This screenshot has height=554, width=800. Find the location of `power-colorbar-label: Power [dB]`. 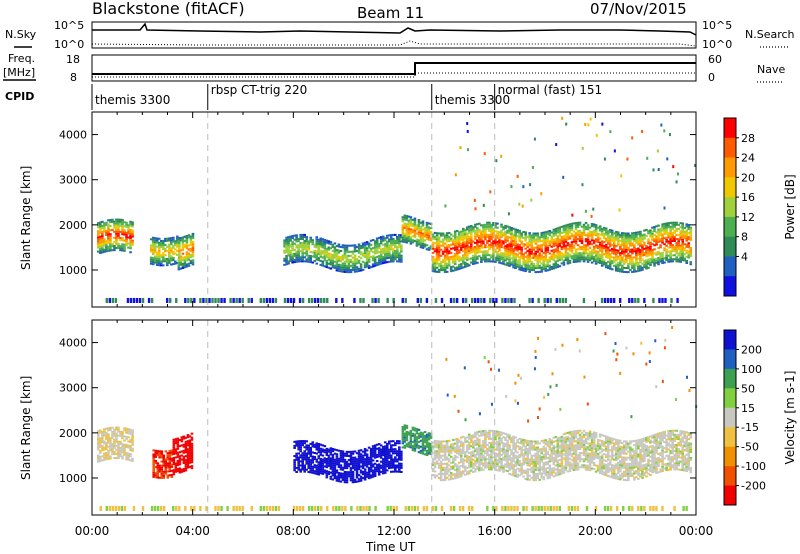

power-colorbar-label: Power [dB] is located at coordinates (790, 206).